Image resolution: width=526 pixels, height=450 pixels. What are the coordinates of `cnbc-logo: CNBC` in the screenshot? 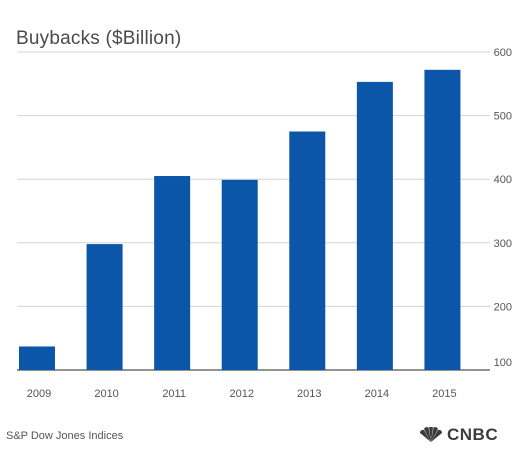 It's located at (458, 435).